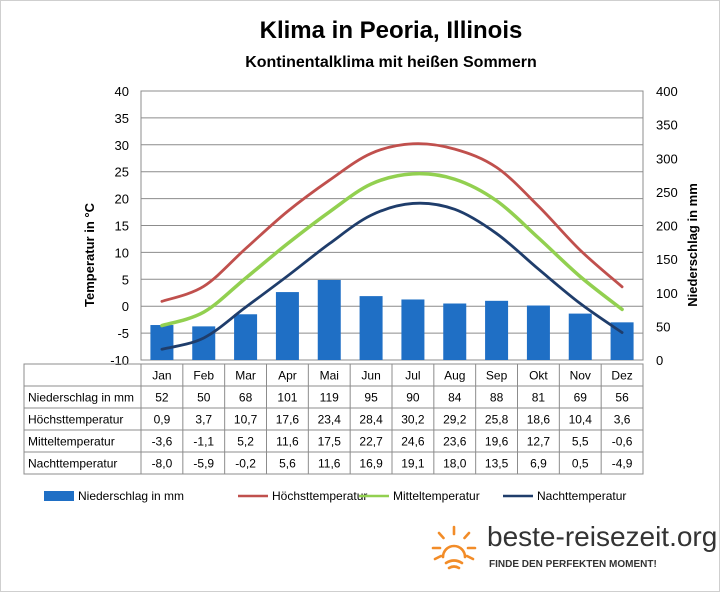  Describe the element at coordinates (667, 158) in the screenshot. I see `y-tick-right: 300` at that location.